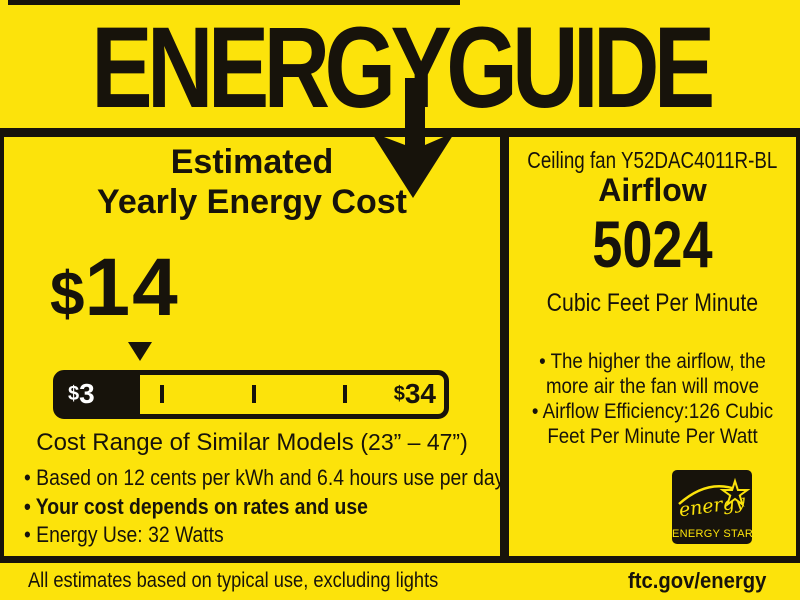 The image size is (800, 600). Describe the element at coordinates (252, 202) in the screenshot. I see `yearly-energy-cost-heading: Yearly Energy Cost` at that location.